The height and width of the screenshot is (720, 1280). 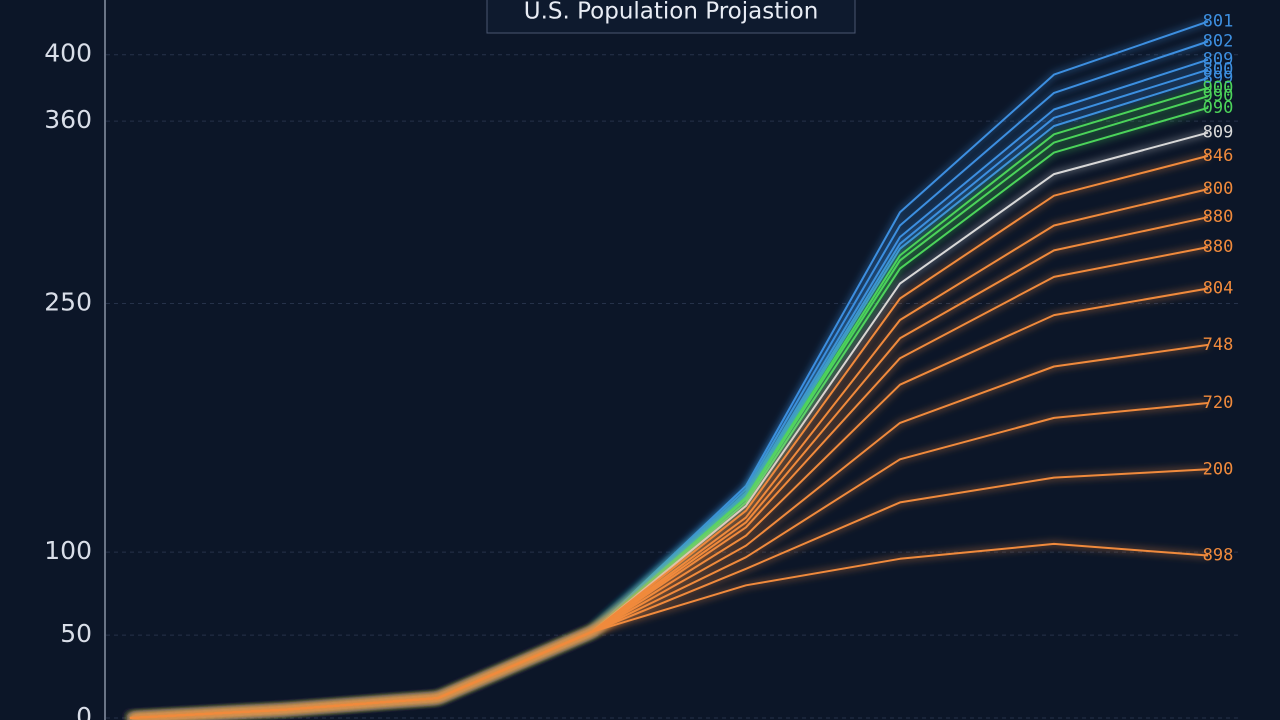 I want to click on line-end-label: 898, so click(x=1218, y=556).